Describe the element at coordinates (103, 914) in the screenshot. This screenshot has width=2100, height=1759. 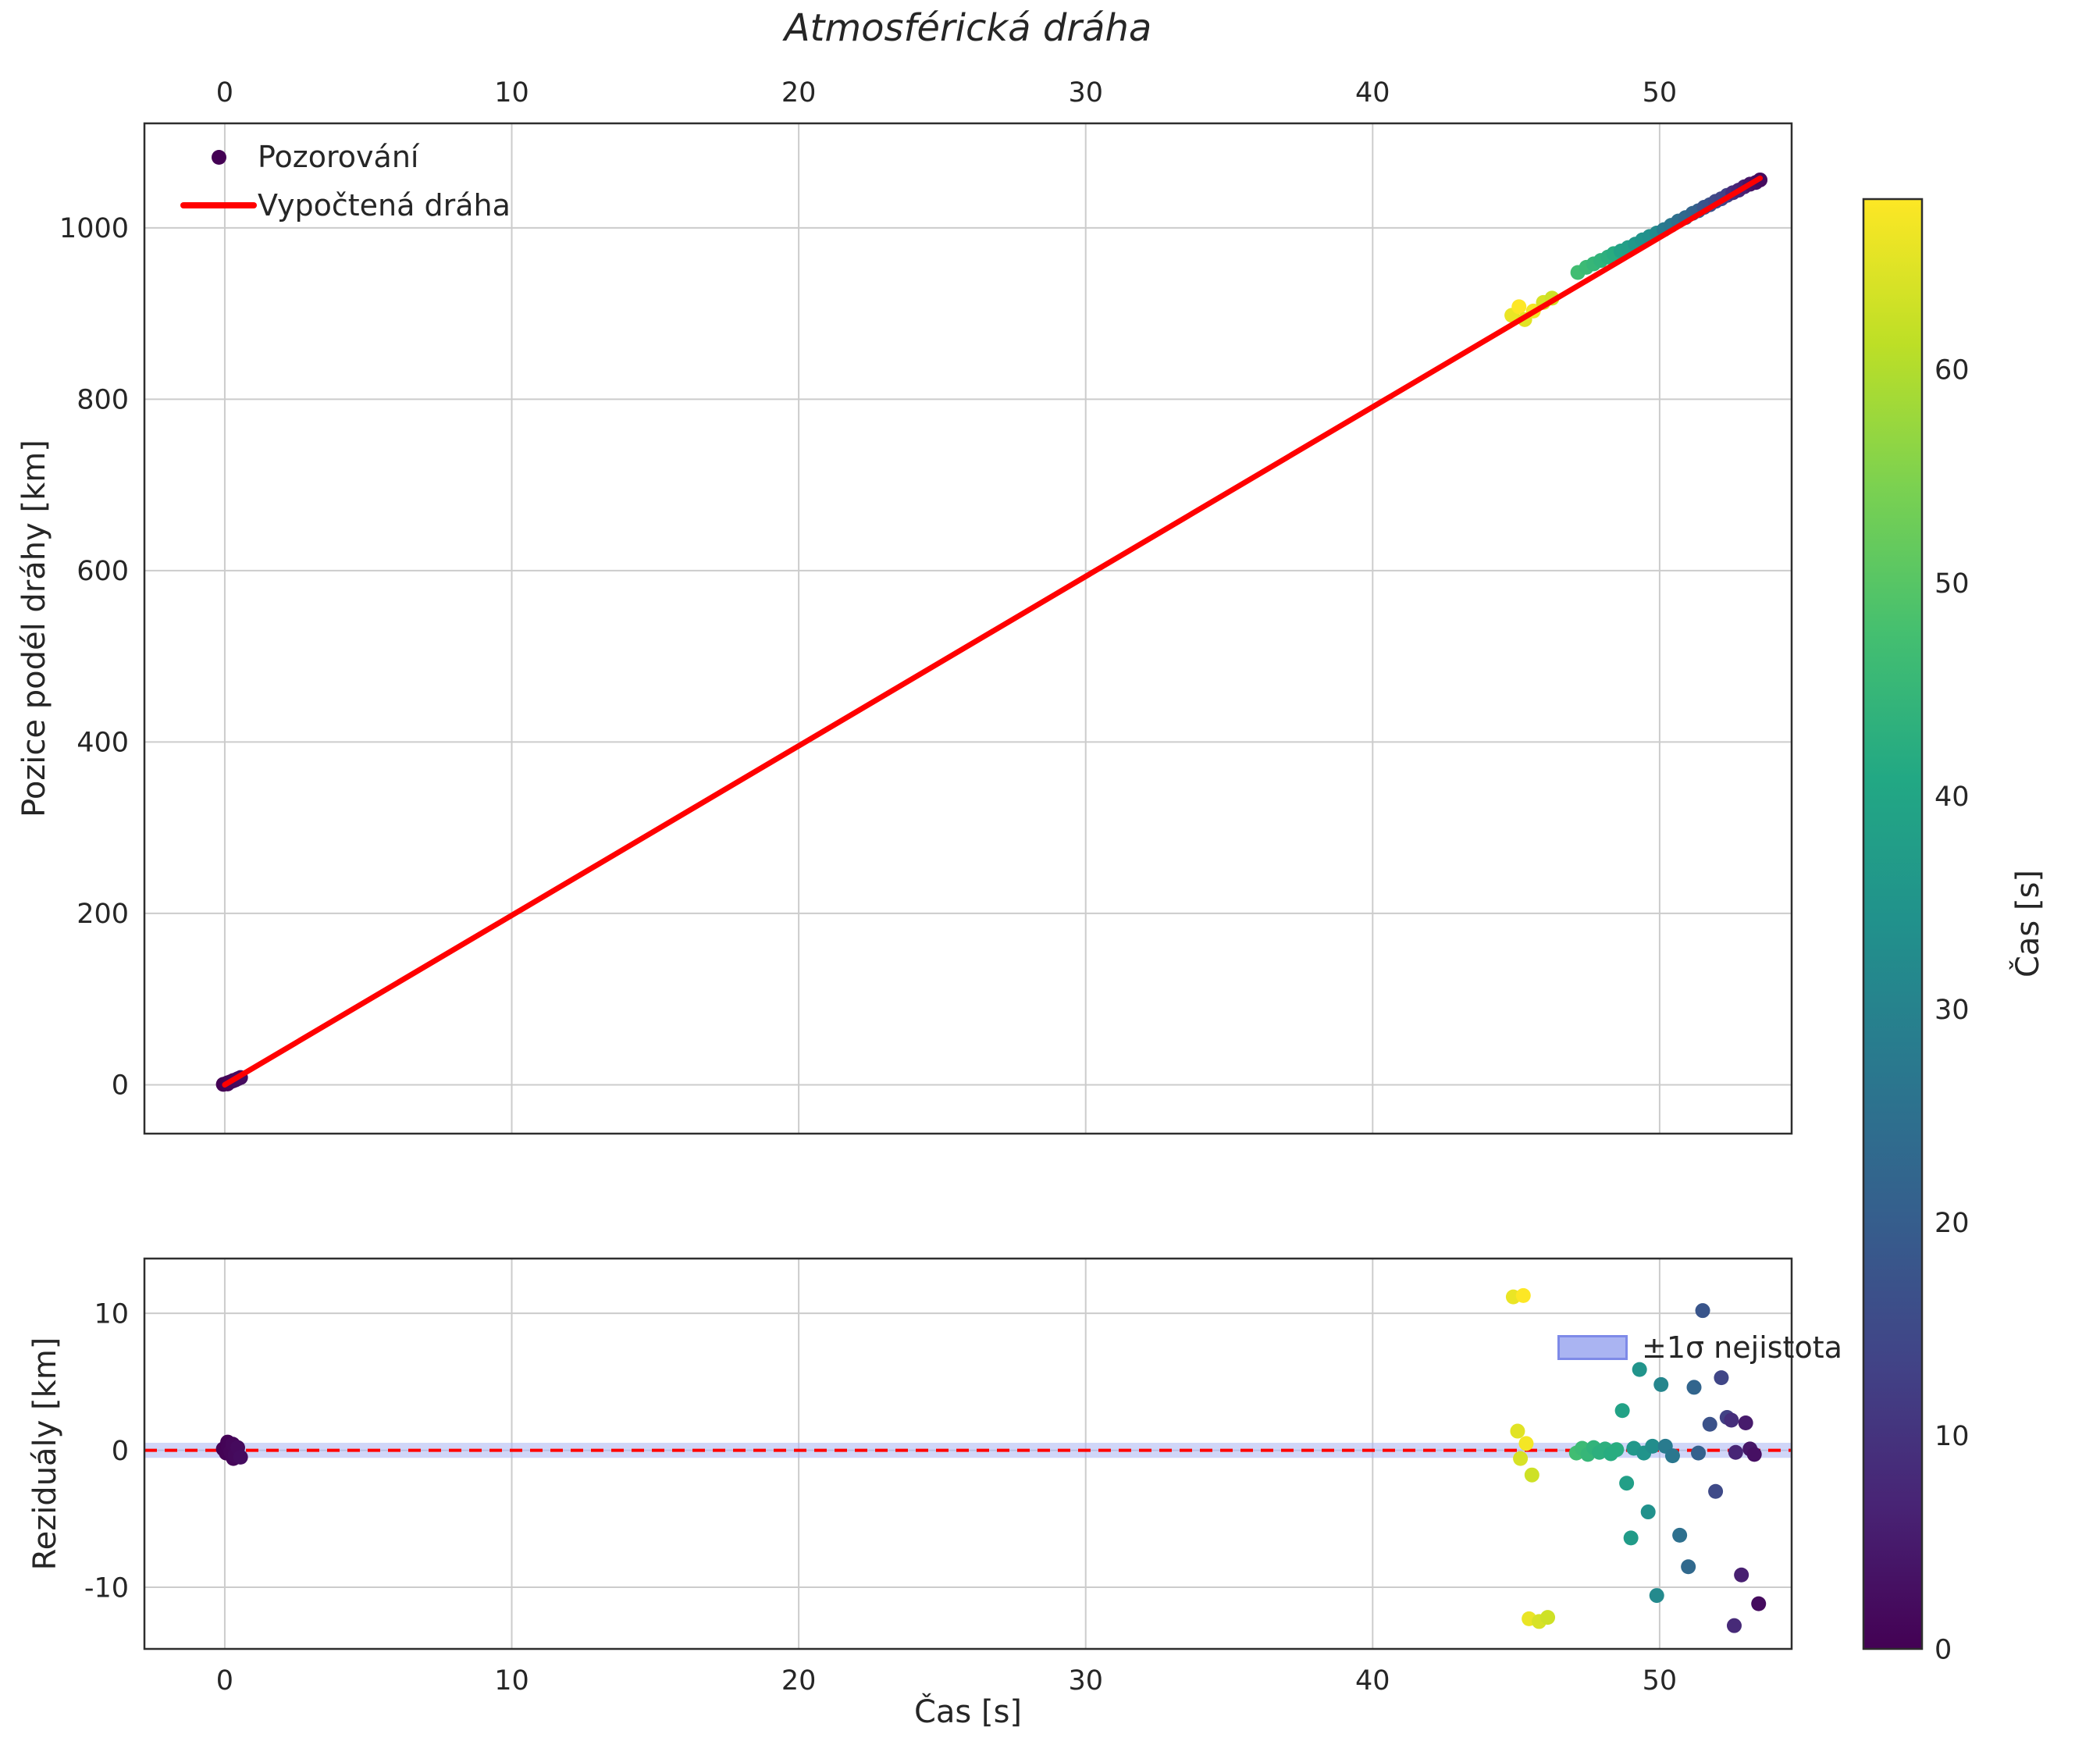
I see `y-tick-label: 200` at that location.